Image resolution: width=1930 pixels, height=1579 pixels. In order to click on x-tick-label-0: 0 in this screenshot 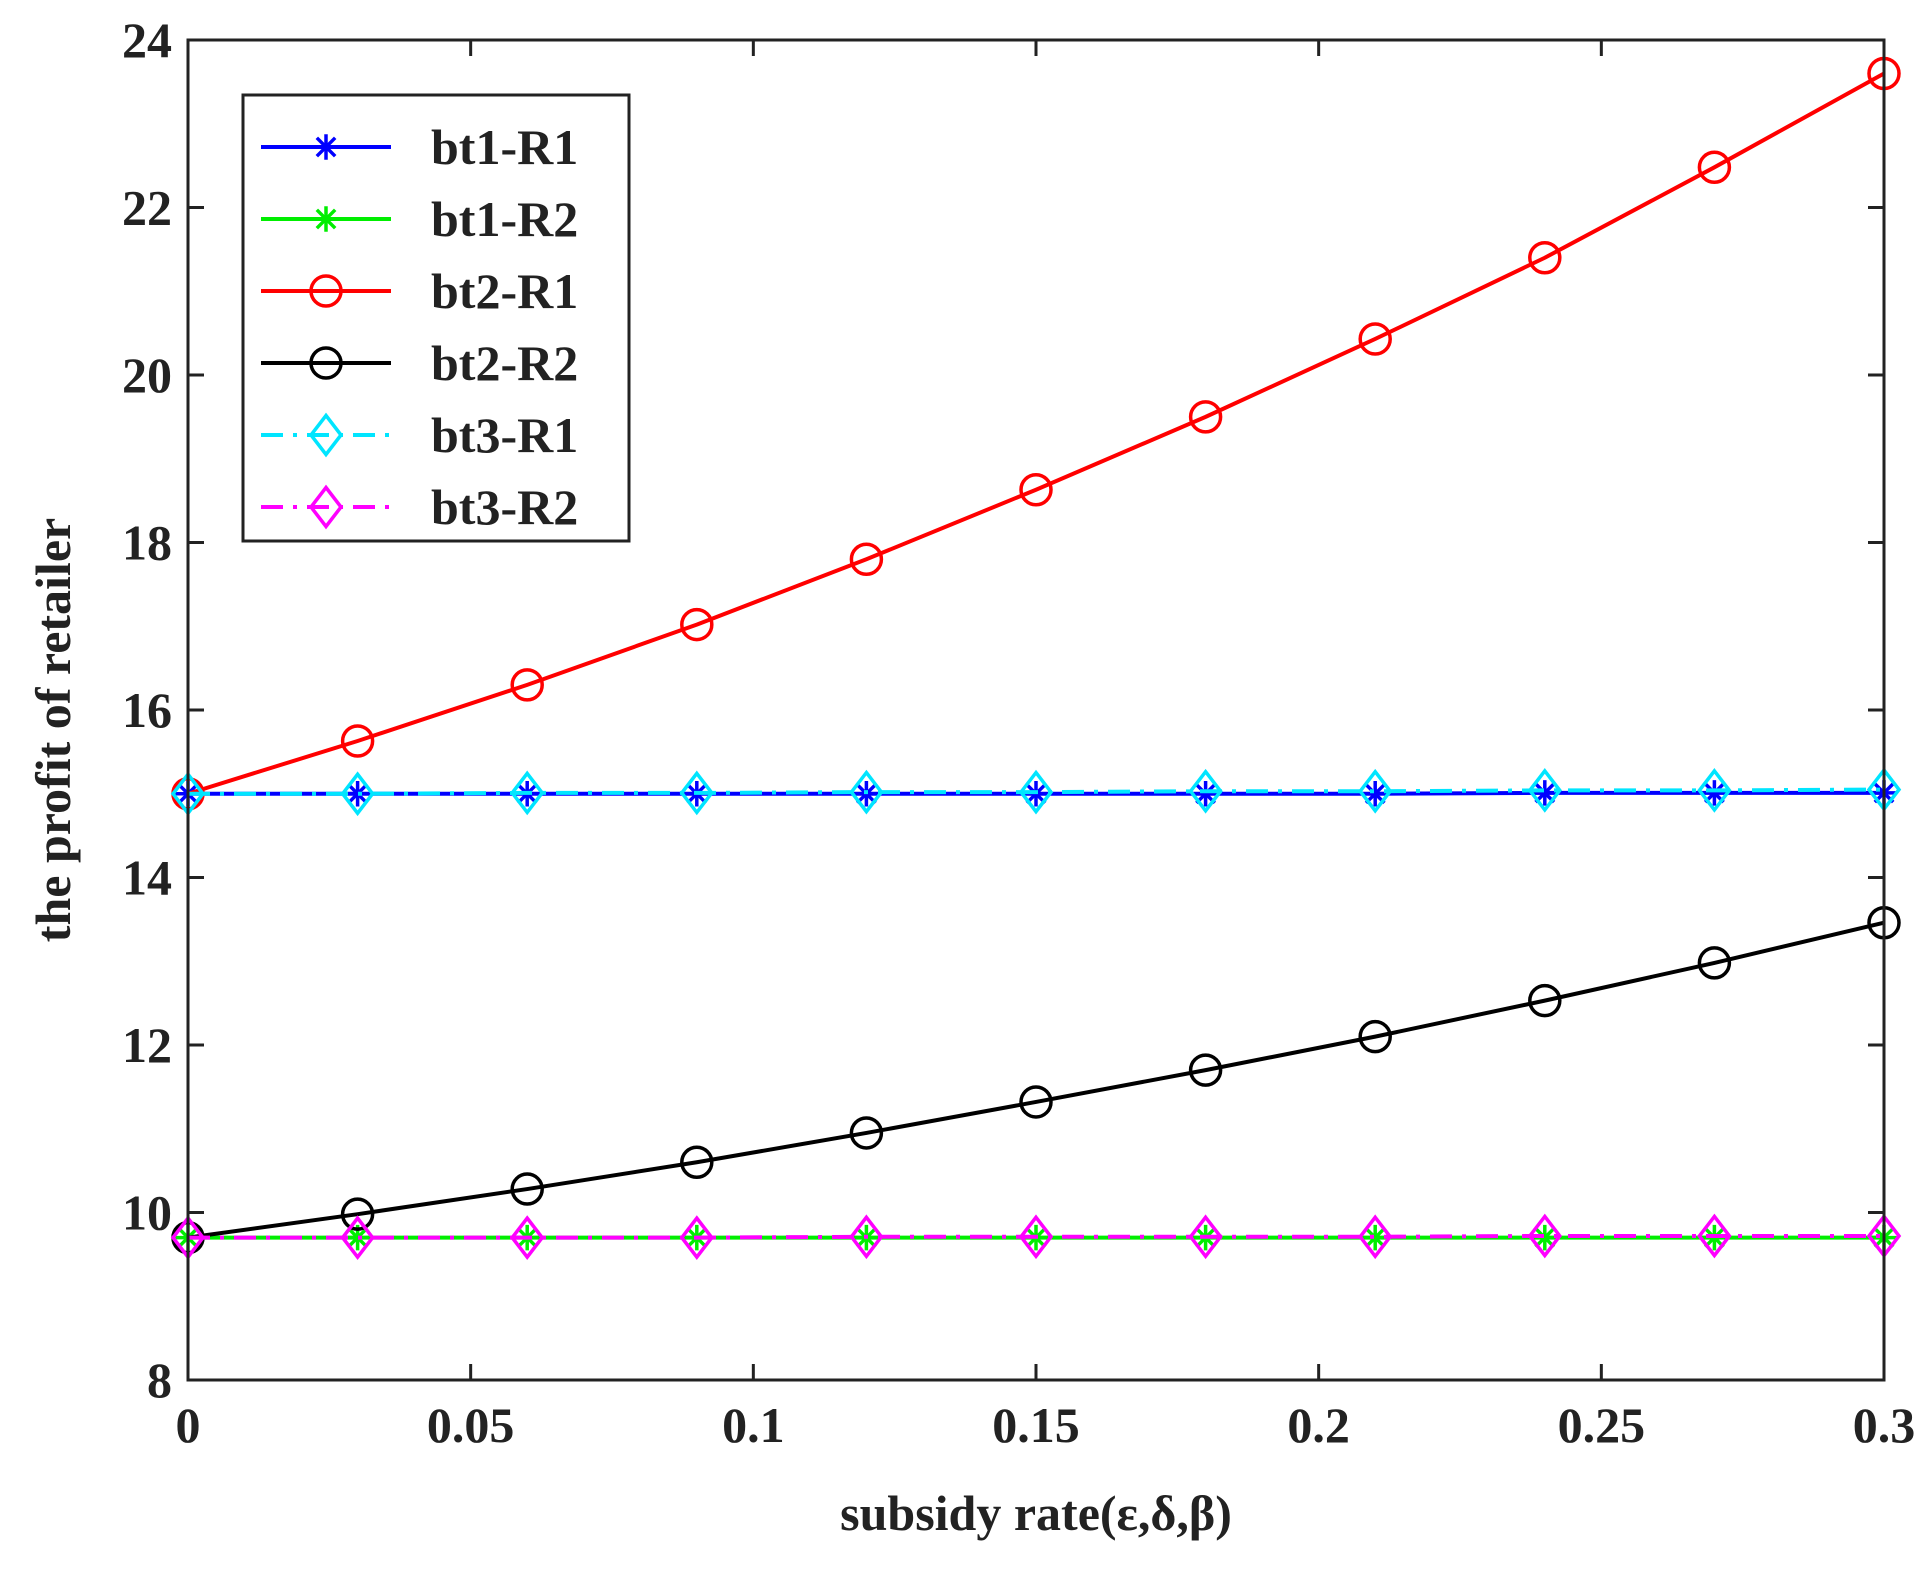, I will do `click(188, 1425)`.